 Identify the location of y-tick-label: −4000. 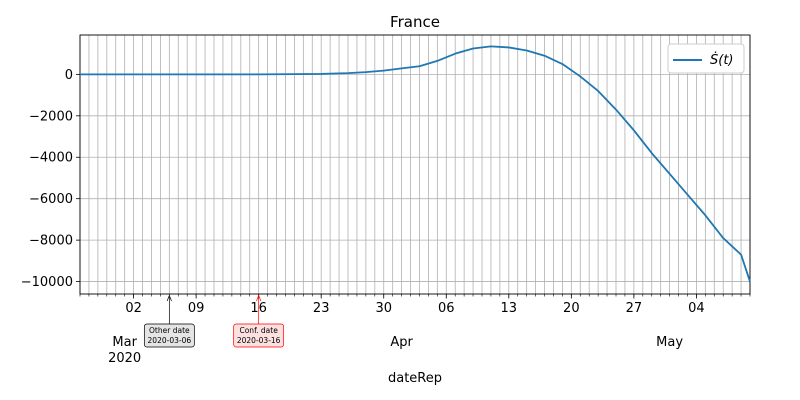
(51, 158).